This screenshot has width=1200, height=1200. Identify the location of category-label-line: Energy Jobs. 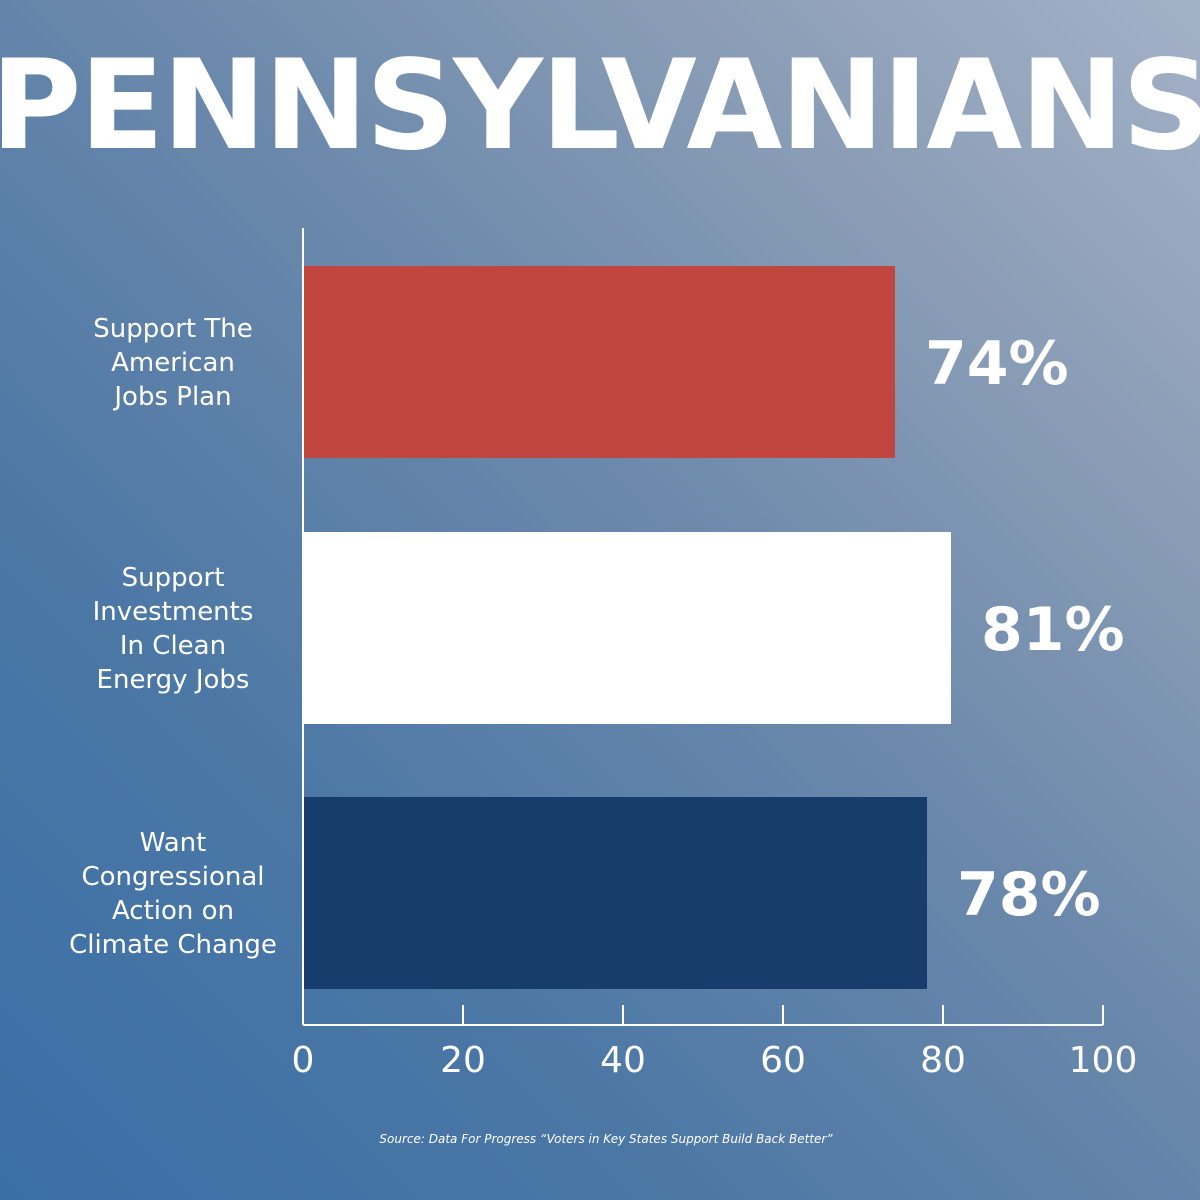
(173, 680).